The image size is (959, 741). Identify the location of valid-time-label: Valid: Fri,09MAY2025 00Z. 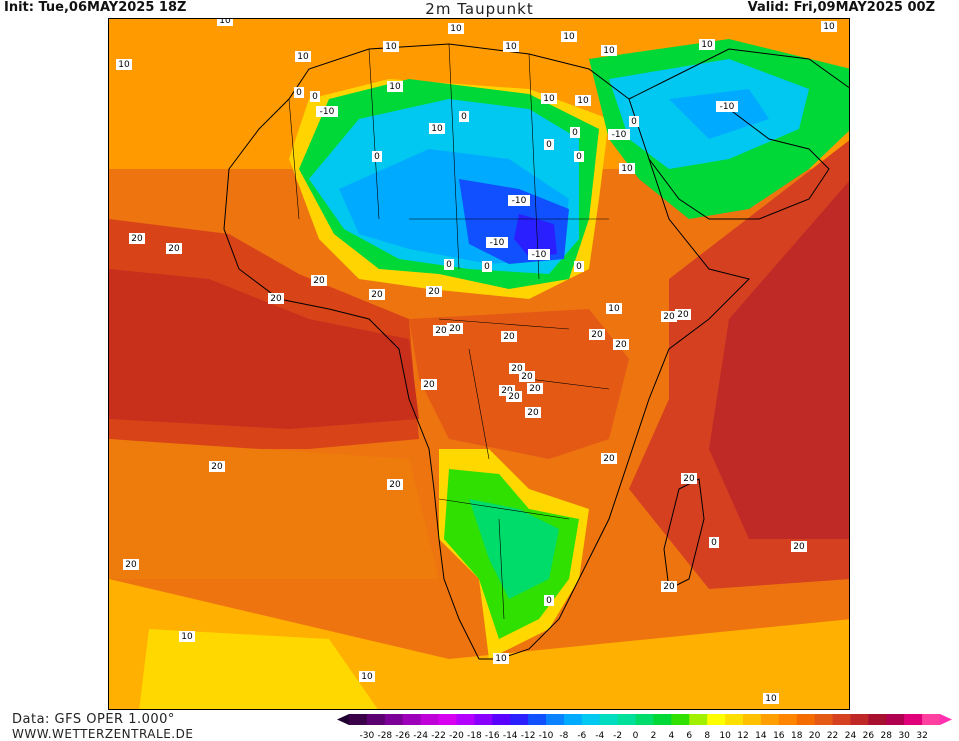
(841, 7).